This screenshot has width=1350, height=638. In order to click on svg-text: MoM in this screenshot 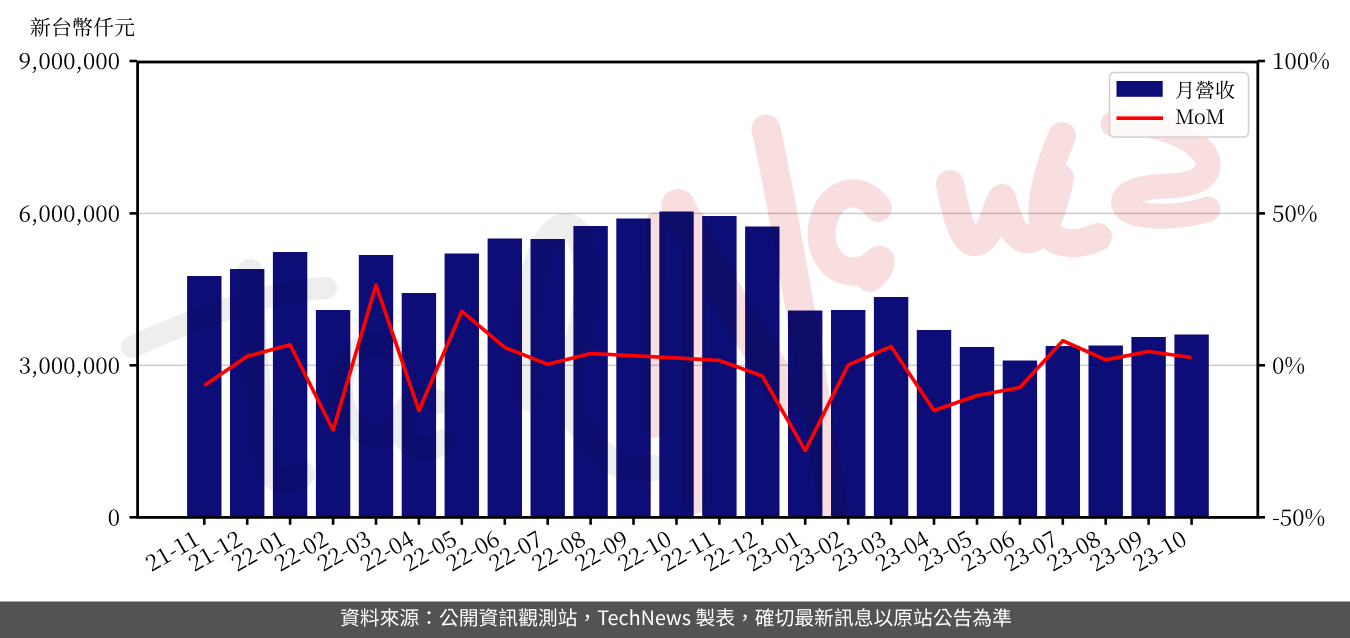, I will do `click(1200, 115)`.